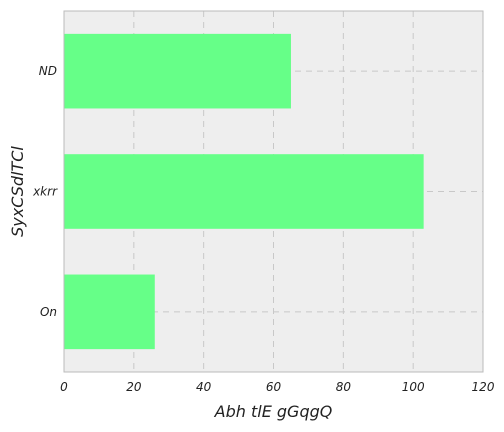 The width and height of the screenshot is (504, 432). I want to click on y-axis-label: SyxCSdlTCl, so click(17, 191).